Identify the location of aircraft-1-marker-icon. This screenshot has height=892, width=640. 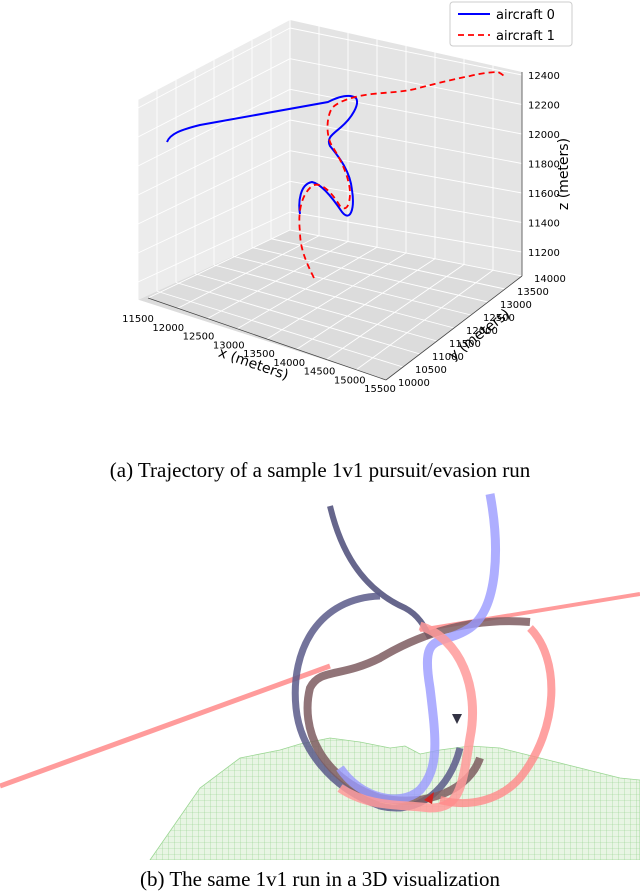
(429, 798).